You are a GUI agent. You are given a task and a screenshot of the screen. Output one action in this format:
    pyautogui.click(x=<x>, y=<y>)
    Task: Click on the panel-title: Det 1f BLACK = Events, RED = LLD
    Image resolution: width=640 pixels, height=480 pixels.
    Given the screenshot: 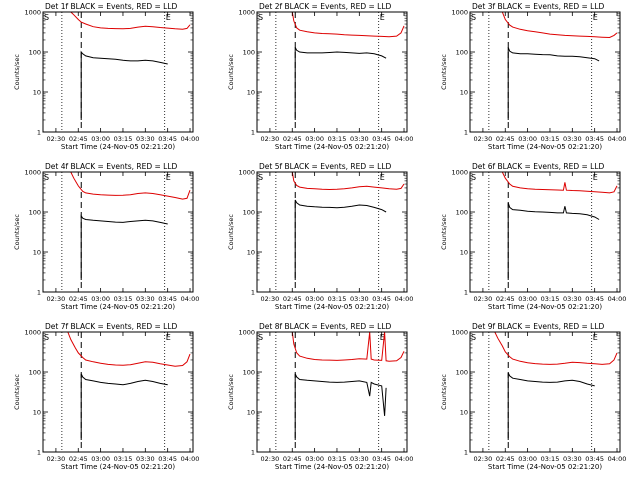 What is the action you would take?
    pyautogui.click(x=111, y=6)
    